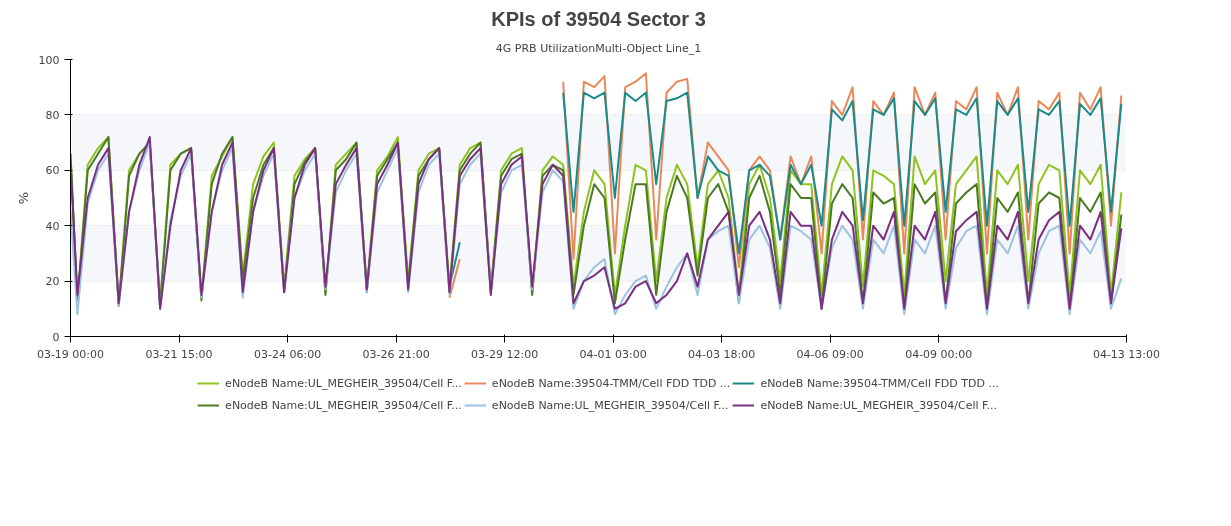  I want to click on chart-subtitle: 4G PRB UtilizationMulti-Object Line_1, so click(598, 48).